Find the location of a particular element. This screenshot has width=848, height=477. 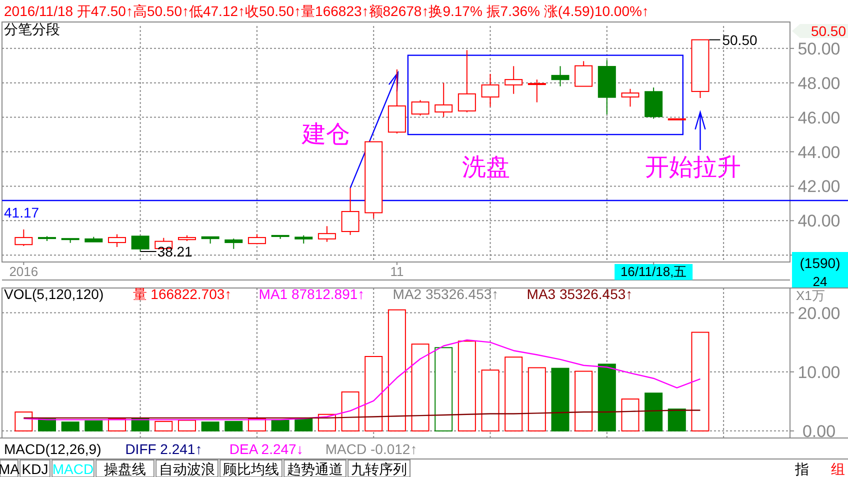

text: 24 is located at coordinates (820, 281).